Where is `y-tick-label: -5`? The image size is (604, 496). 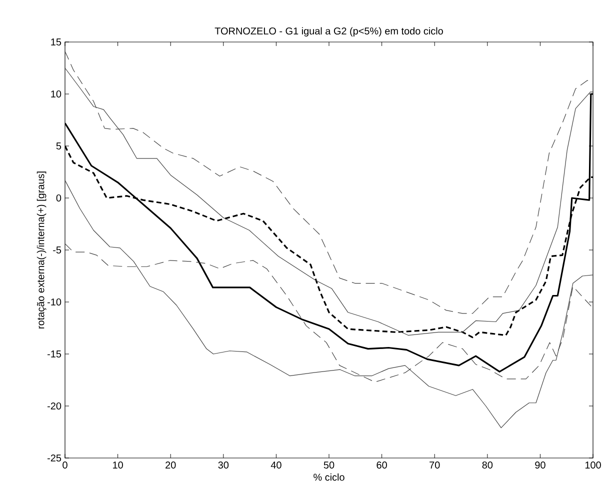 y-tick-label: -5 is located at coordinates (57, 250).